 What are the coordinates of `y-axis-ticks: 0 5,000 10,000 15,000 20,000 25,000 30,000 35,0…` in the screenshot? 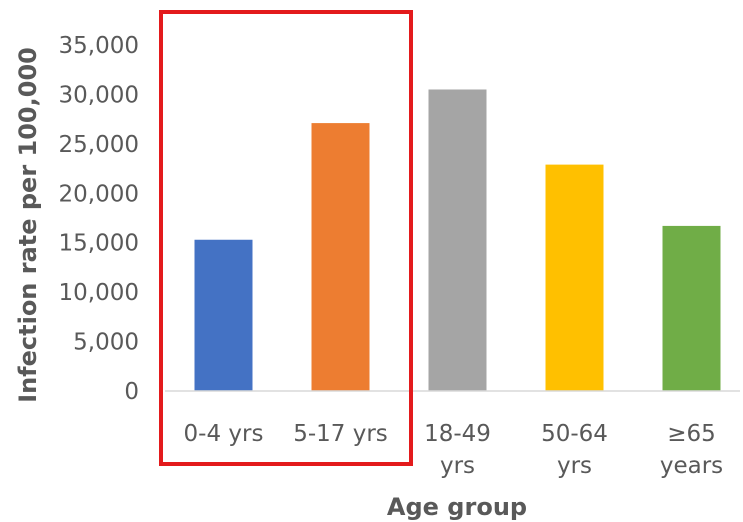 It's located at (99, 219).